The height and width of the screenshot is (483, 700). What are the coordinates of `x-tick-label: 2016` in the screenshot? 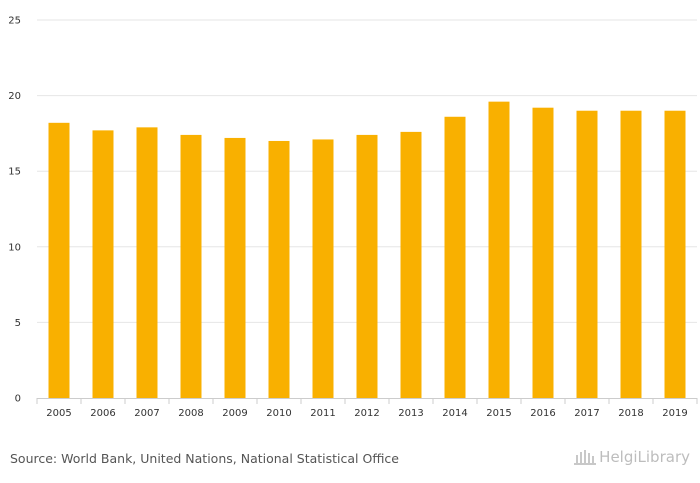 It's located at (542, 413).